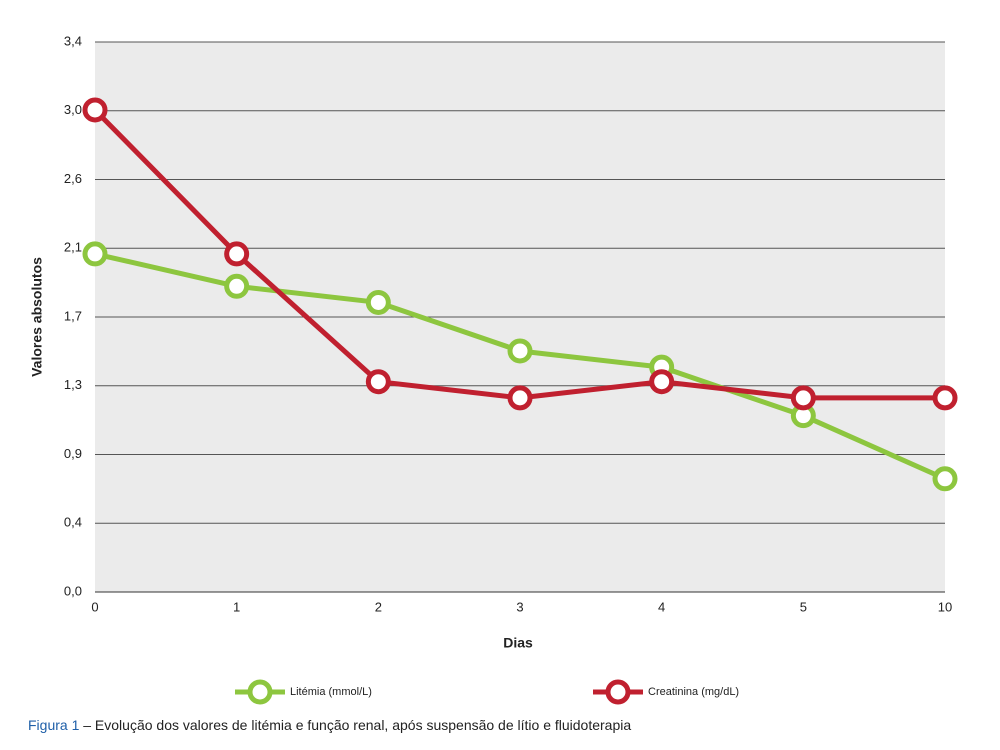 This screenshot has width=1000, height=750. Describe the element at coordinates (54, 725) in the screenshot. I see `caption-label: Figura 1` at that location.